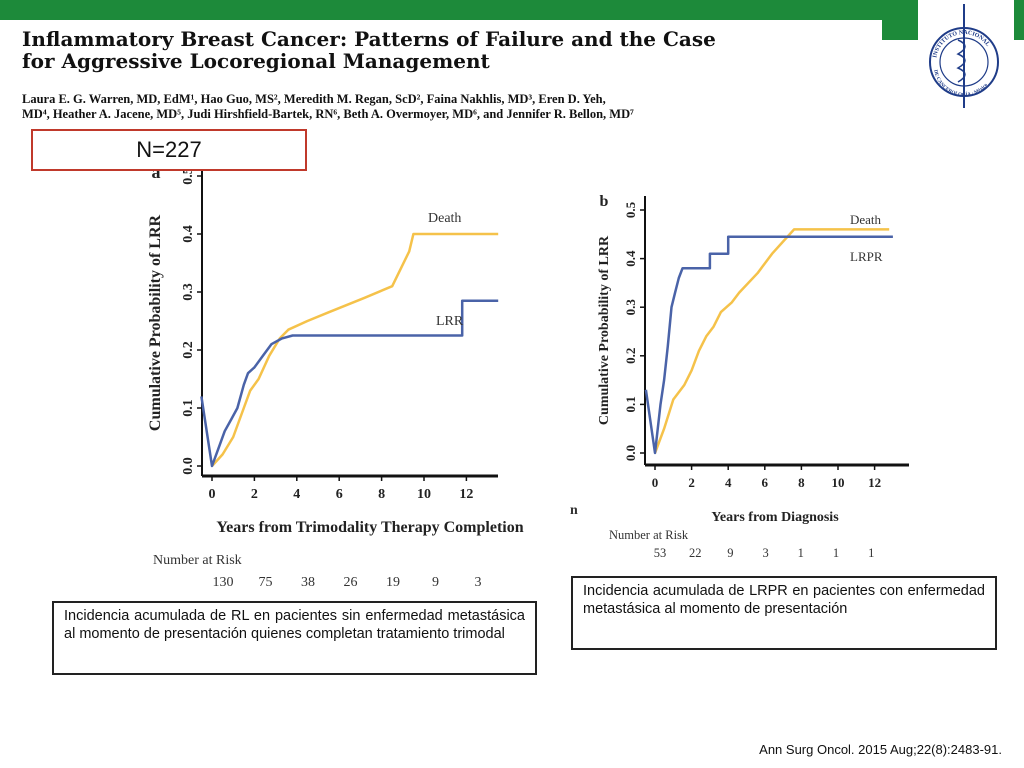 This screenshot has width=1024, height=768. I want to click on chart-a-y-tick-label: 0.5, so click(188, 176).